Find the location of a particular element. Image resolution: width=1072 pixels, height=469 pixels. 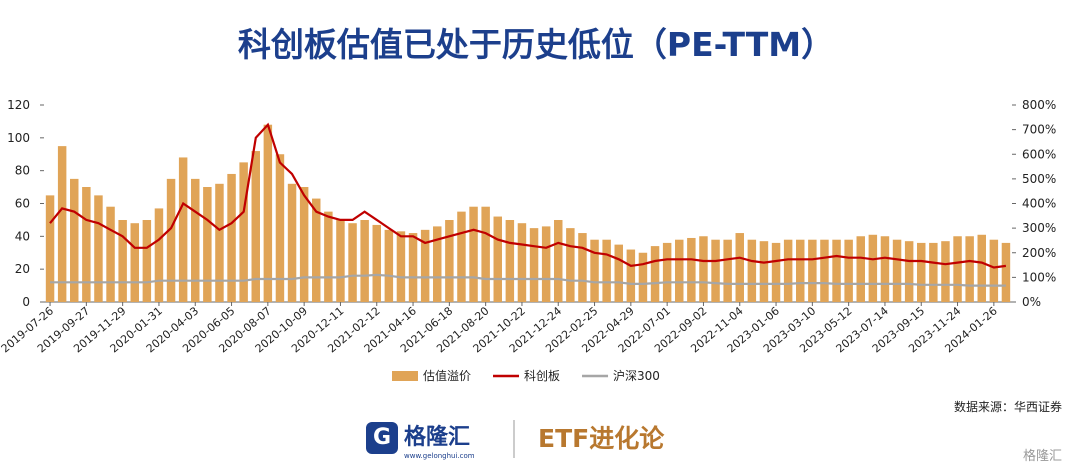

y-tick-label: 40 is located at coordinates (22, 236).